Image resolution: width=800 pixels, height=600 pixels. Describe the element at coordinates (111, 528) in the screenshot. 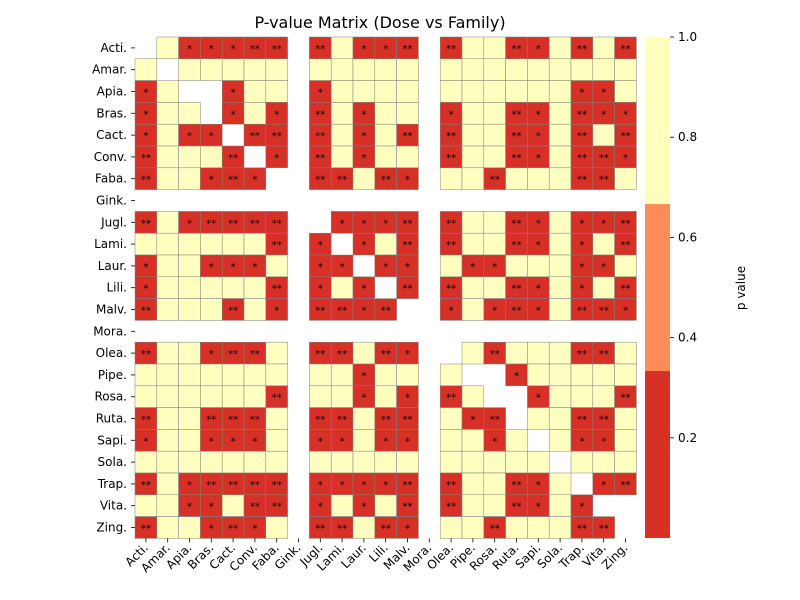

I see `y-tick-label: Zing.` at that location.